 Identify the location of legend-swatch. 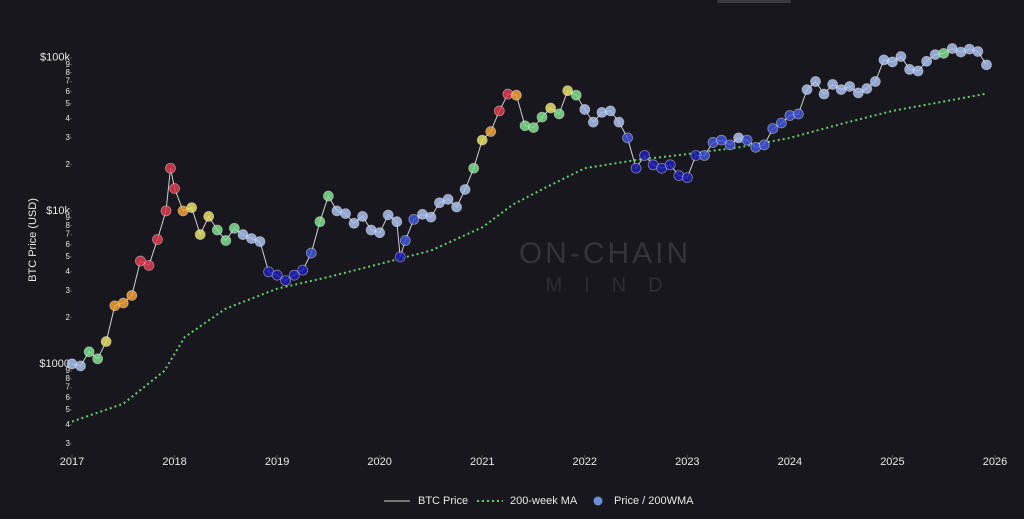
(598, 501).